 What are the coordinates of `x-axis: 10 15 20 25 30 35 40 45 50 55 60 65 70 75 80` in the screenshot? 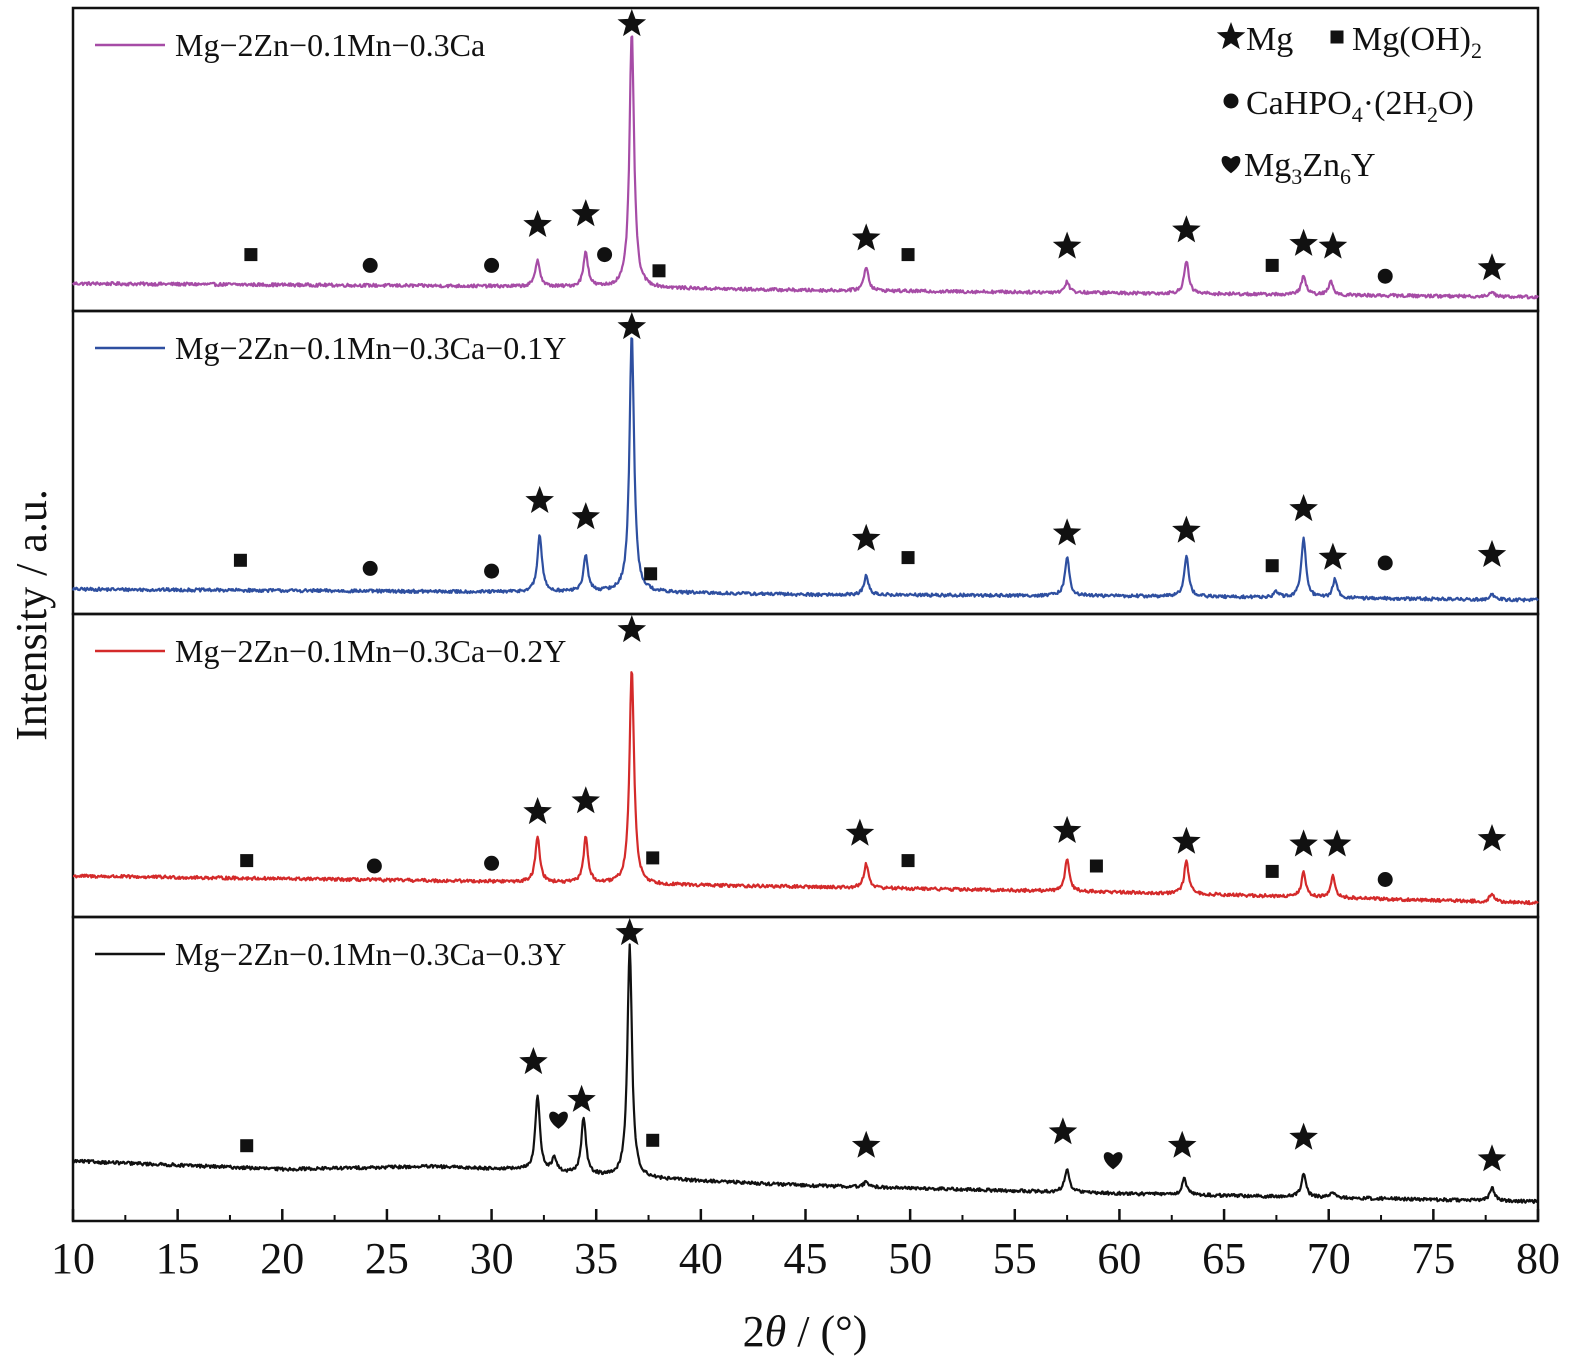 It's located at (805, 1246).